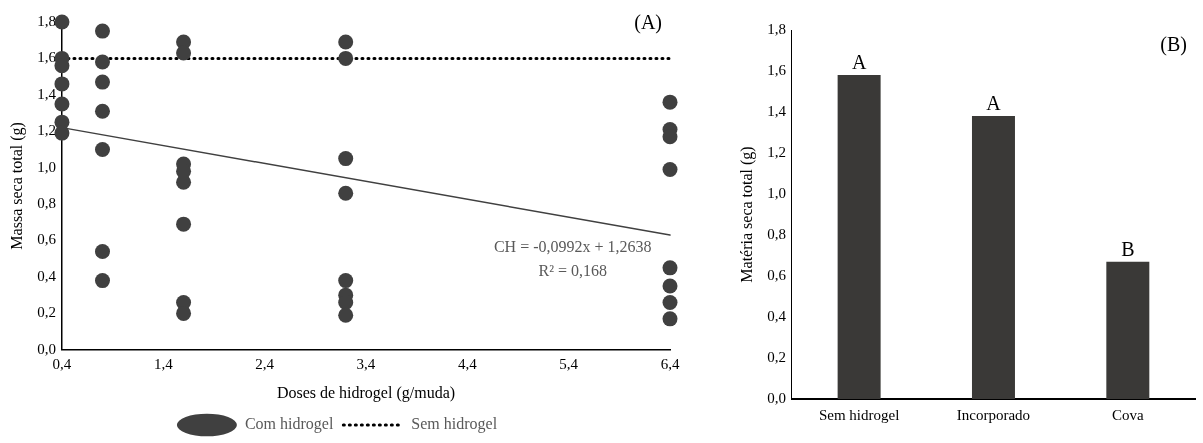 Image resolution: width=1203 pixels, height=443 pixels. What do you see at coordinates (1173, 45) in the screenshot?
I see `chart-title: (B)` at bounding box center [1173, 45].